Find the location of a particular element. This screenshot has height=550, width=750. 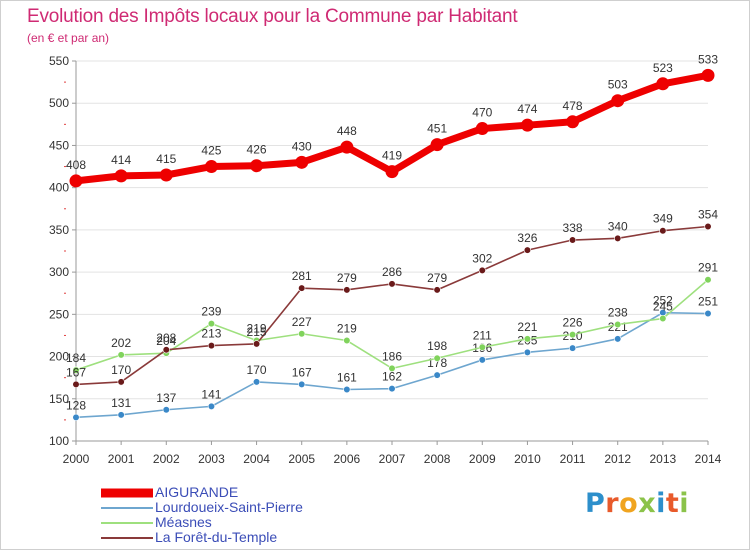

x-tick-label: 2014 is located at coordinates (708, 459).